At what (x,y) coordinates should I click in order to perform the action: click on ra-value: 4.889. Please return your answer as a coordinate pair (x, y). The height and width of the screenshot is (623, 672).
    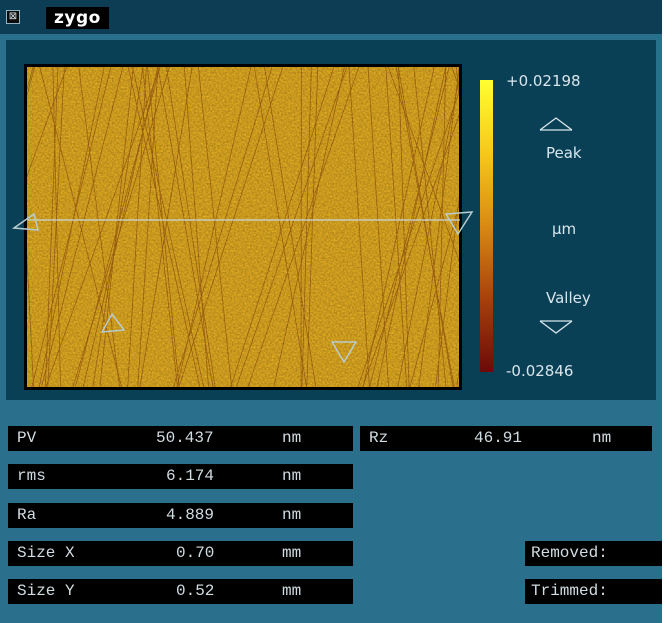
    Looking at the image, I should click on (190, 515).